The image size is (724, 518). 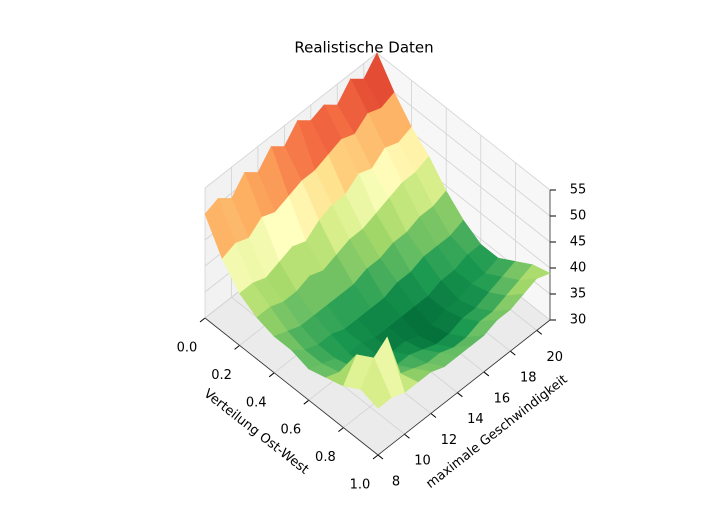 What do you see at coordinates (578, 242) in the screenshot?
I see `z-tick-label: 45` at bounding box center [578, 242].